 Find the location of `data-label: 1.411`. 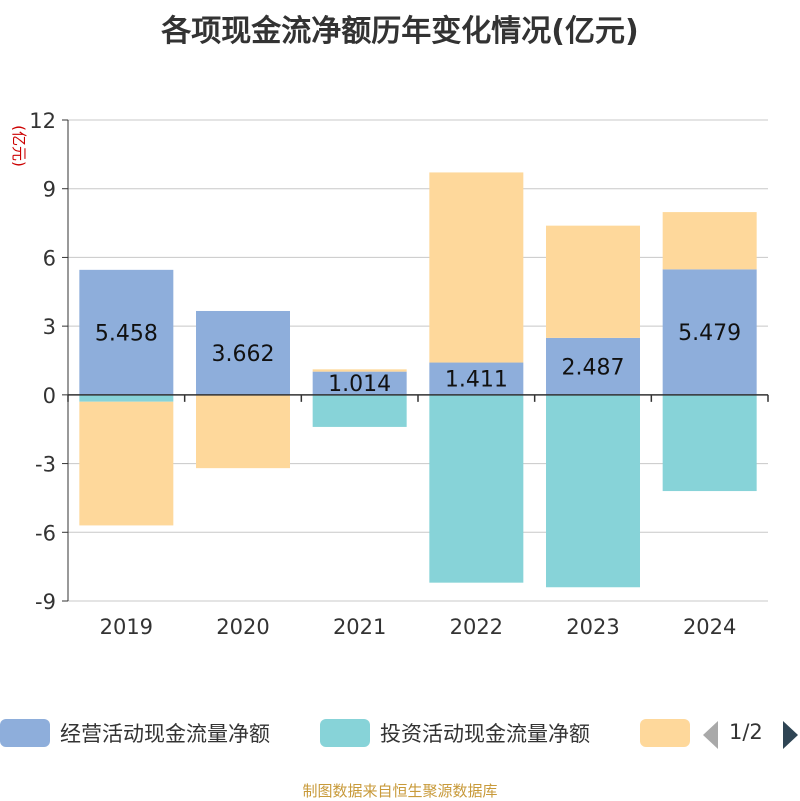

data-label: 1.411 is located at coordinates (476, 380).